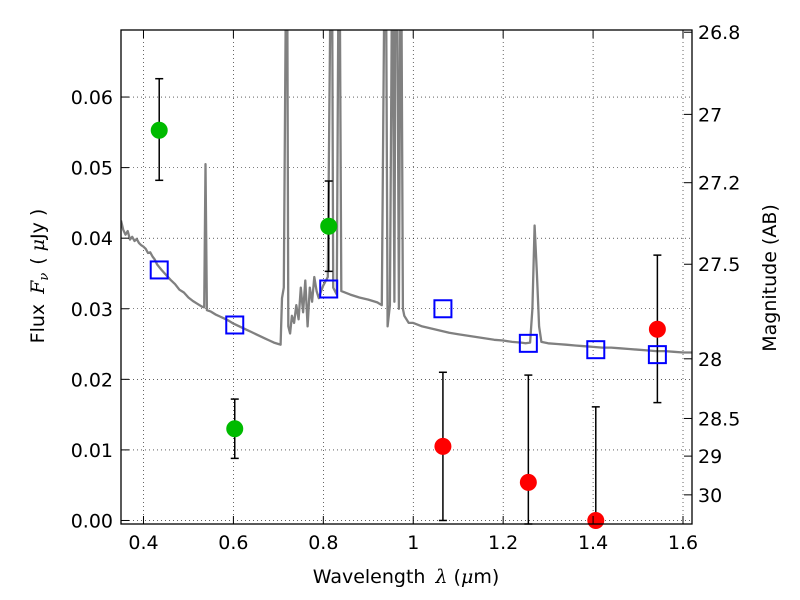  What do you see at coordinates (710, 360) in the screenshot?
I see `y2-tick-label: 28` at bounding box center [710, 360].